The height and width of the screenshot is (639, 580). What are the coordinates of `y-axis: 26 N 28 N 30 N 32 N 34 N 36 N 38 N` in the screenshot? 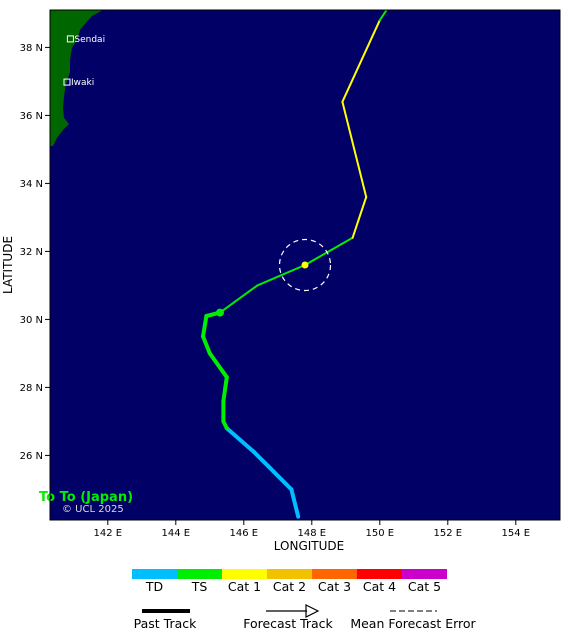 It's located at (35, 252).